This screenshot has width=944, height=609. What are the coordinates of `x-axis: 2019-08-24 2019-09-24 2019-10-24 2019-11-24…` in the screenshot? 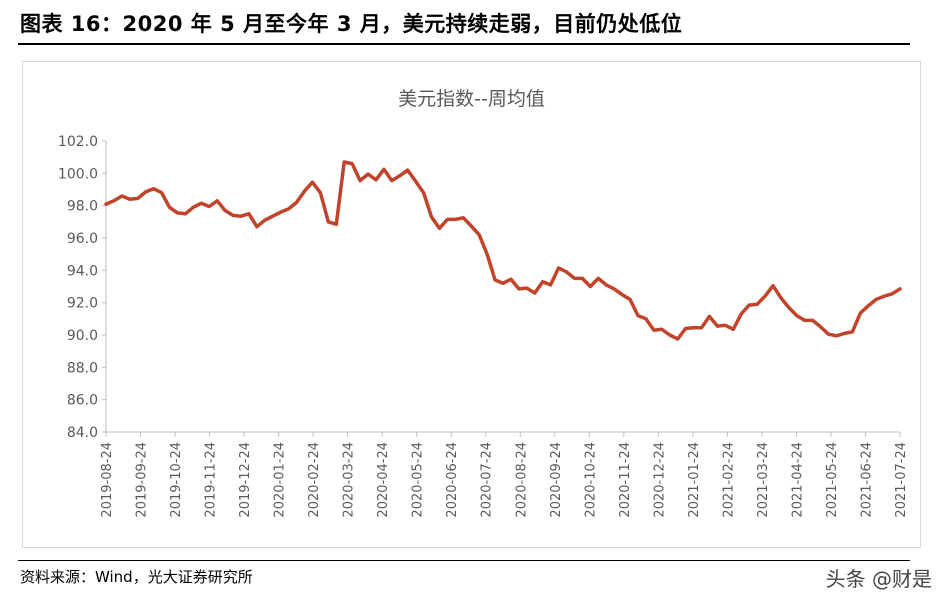 It's located at (504, 474).